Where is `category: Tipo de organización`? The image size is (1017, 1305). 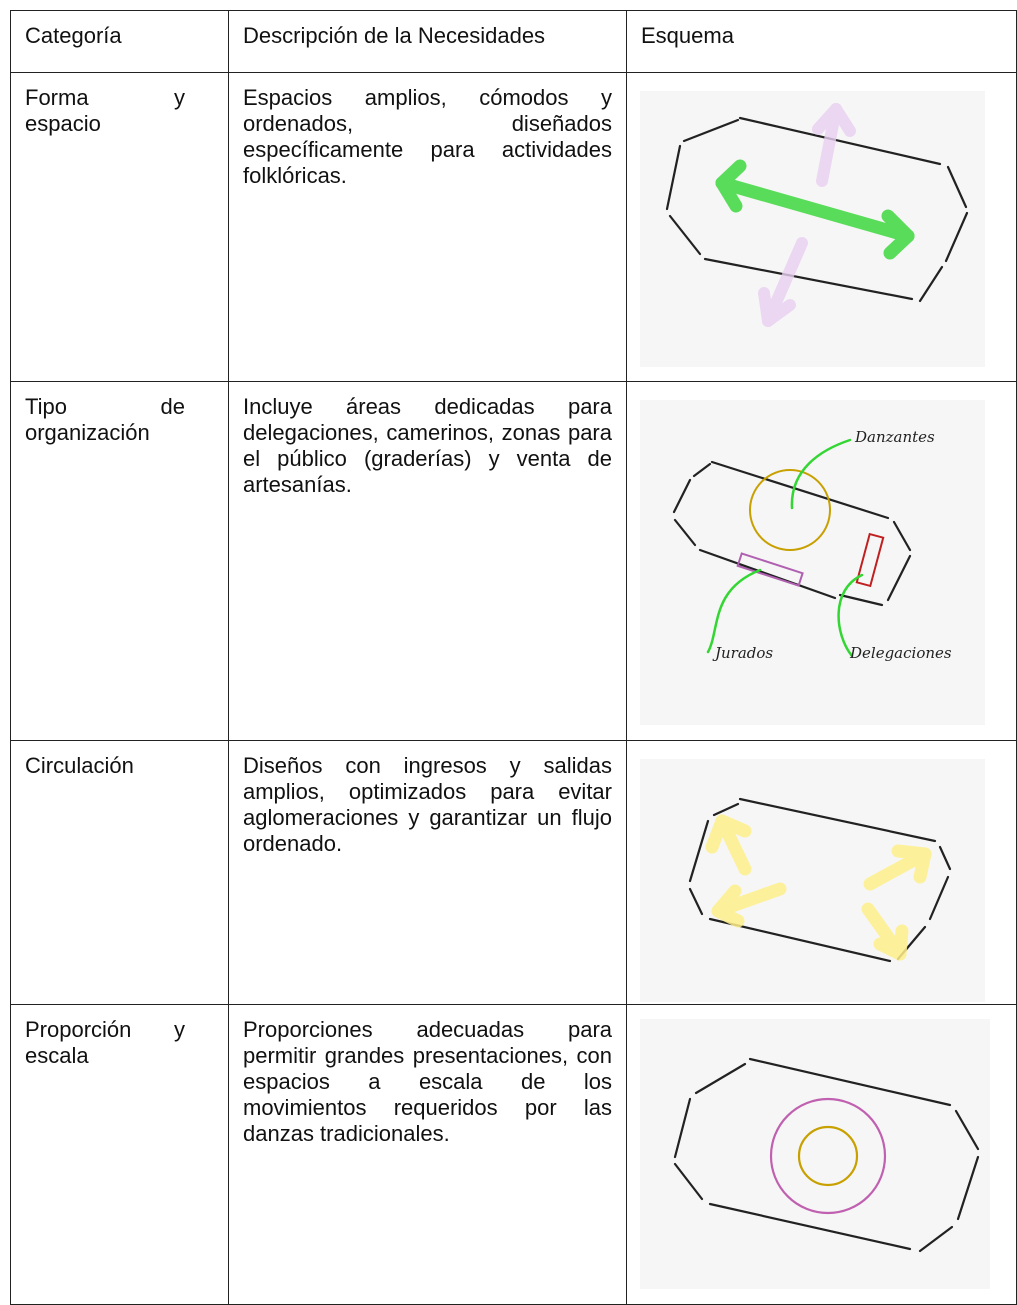 category: Tipo de organización is located at coordinates (105, 419).